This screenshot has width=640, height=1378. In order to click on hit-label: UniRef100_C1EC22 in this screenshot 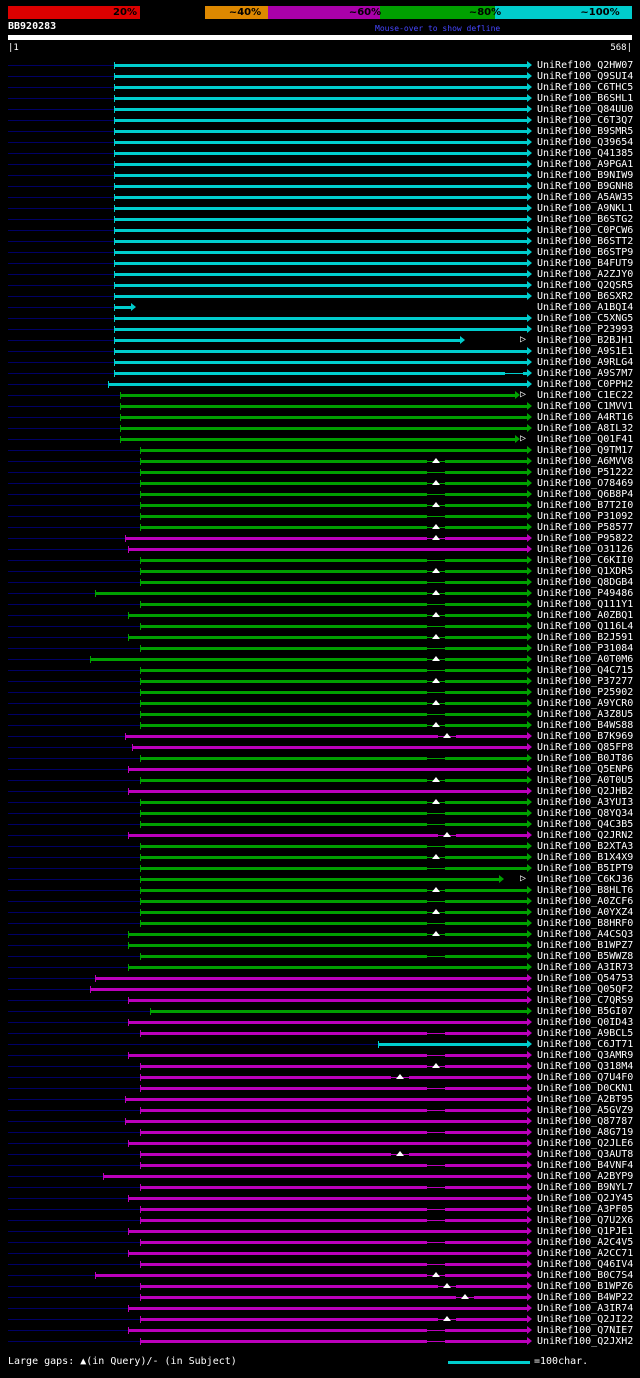, I will do `click(585, 395)`.